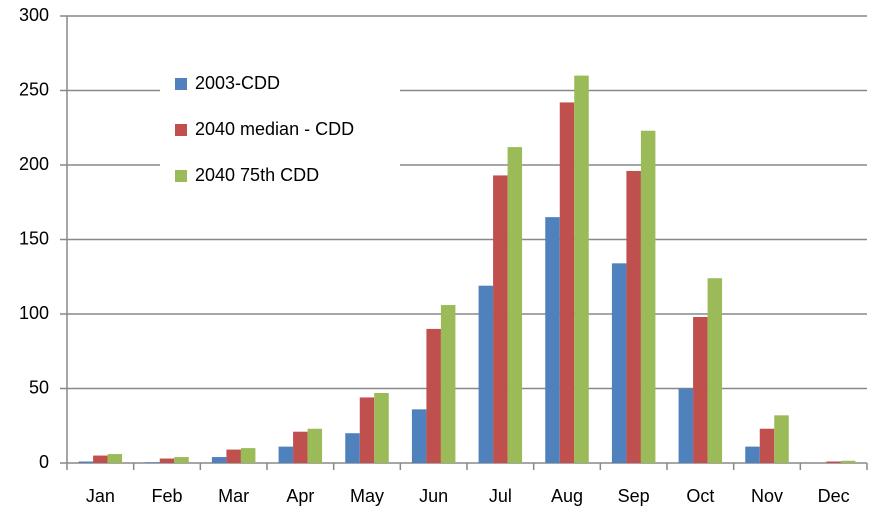 The height and width of the screenshot is (512, 874). I want to click on x-tick-label: Jun, so click(433, 496).